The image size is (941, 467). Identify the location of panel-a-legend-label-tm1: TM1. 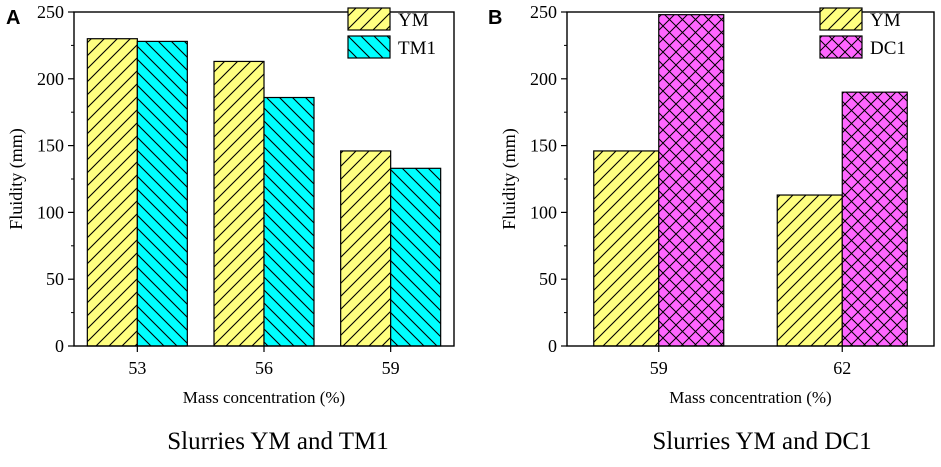
(417, 48).